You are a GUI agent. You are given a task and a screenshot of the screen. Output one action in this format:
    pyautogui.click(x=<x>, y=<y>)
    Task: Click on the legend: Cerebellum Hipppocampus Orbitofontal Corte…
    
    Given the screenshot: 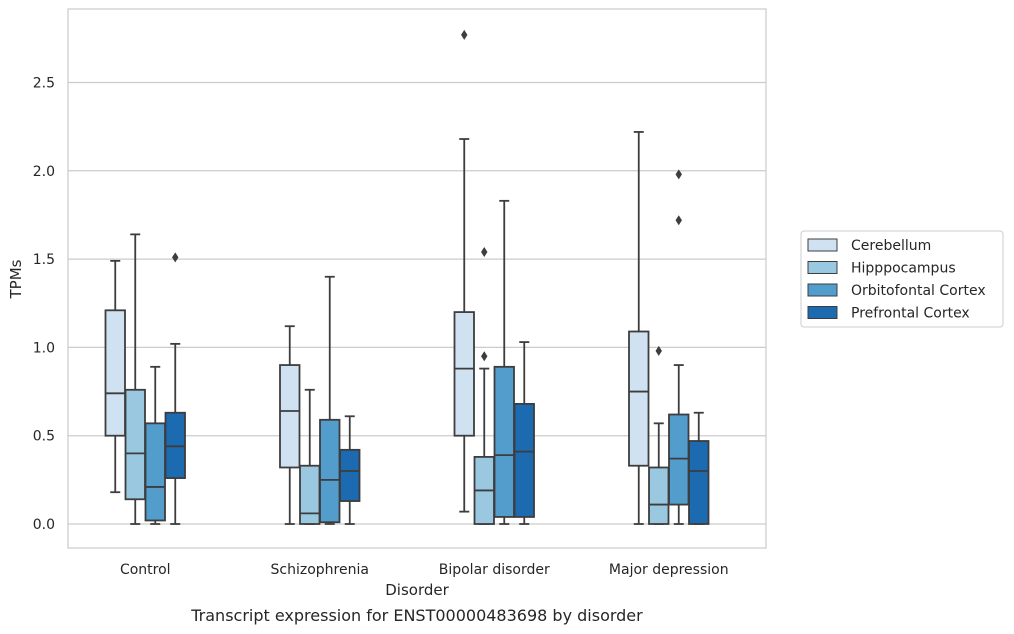 What is the action you would take?
    pyautogui.click(x=902, y=279)
    